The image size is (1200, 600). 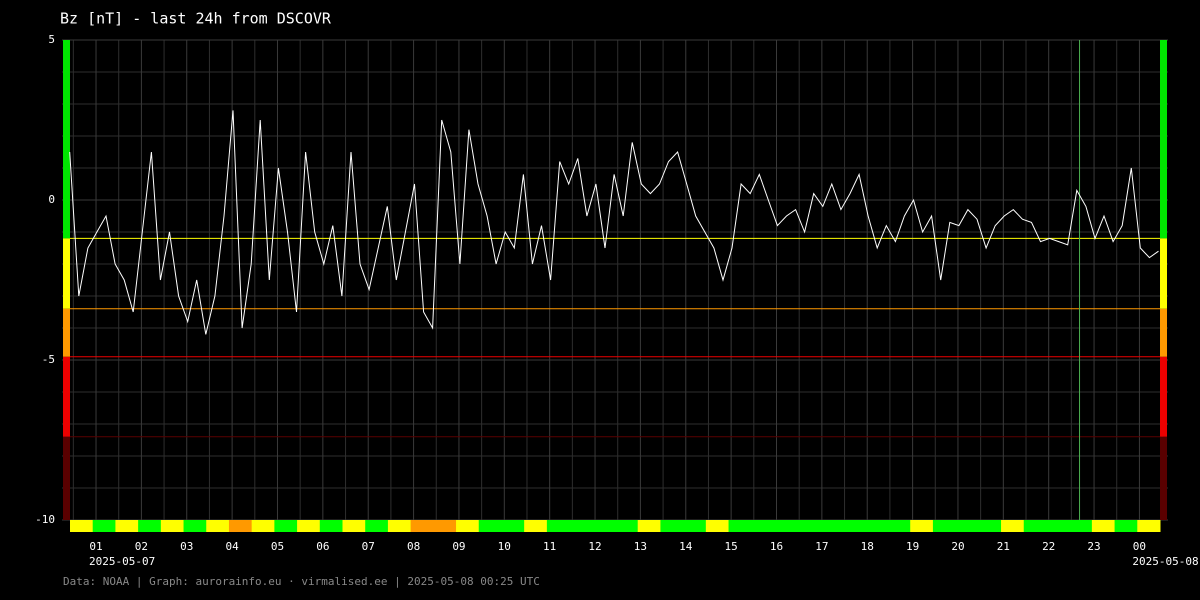 I want to click on x-tick-label: 06, so click(x=322, y=546).